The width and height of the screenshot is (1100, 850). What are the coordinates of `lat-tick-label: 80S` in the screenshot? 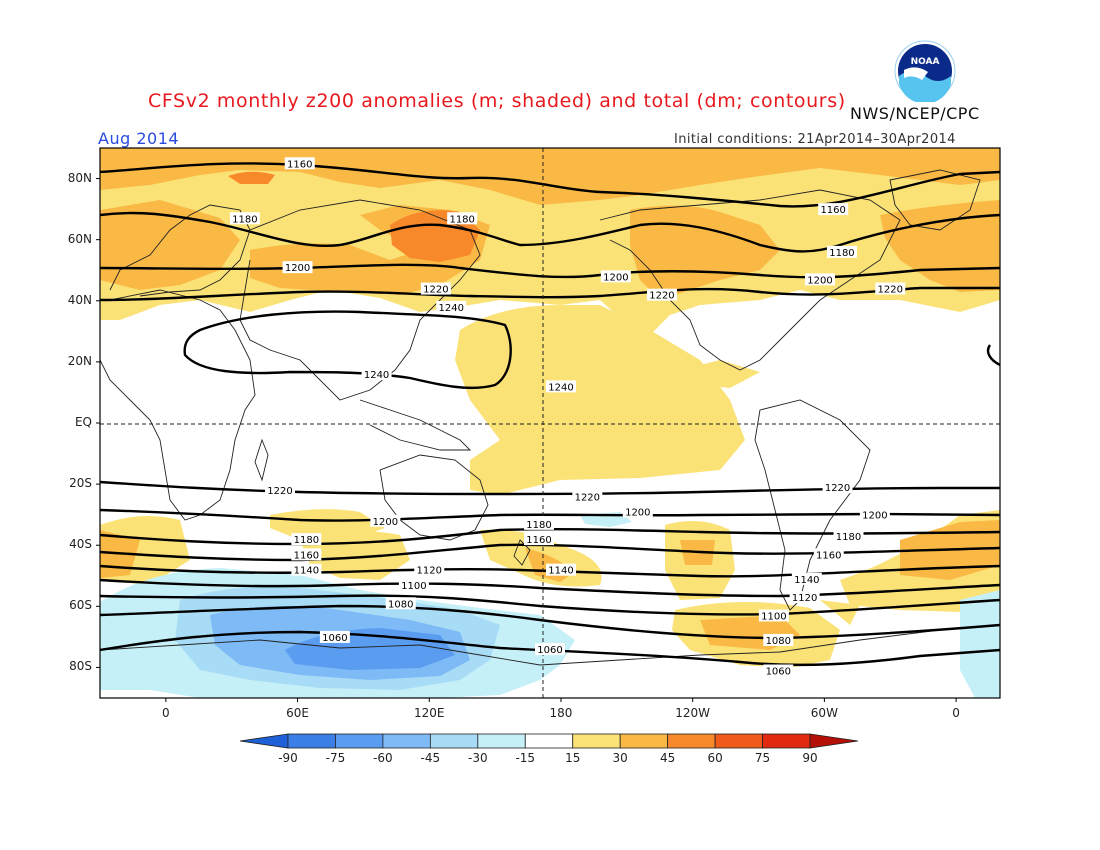 It's located at (80, 666).